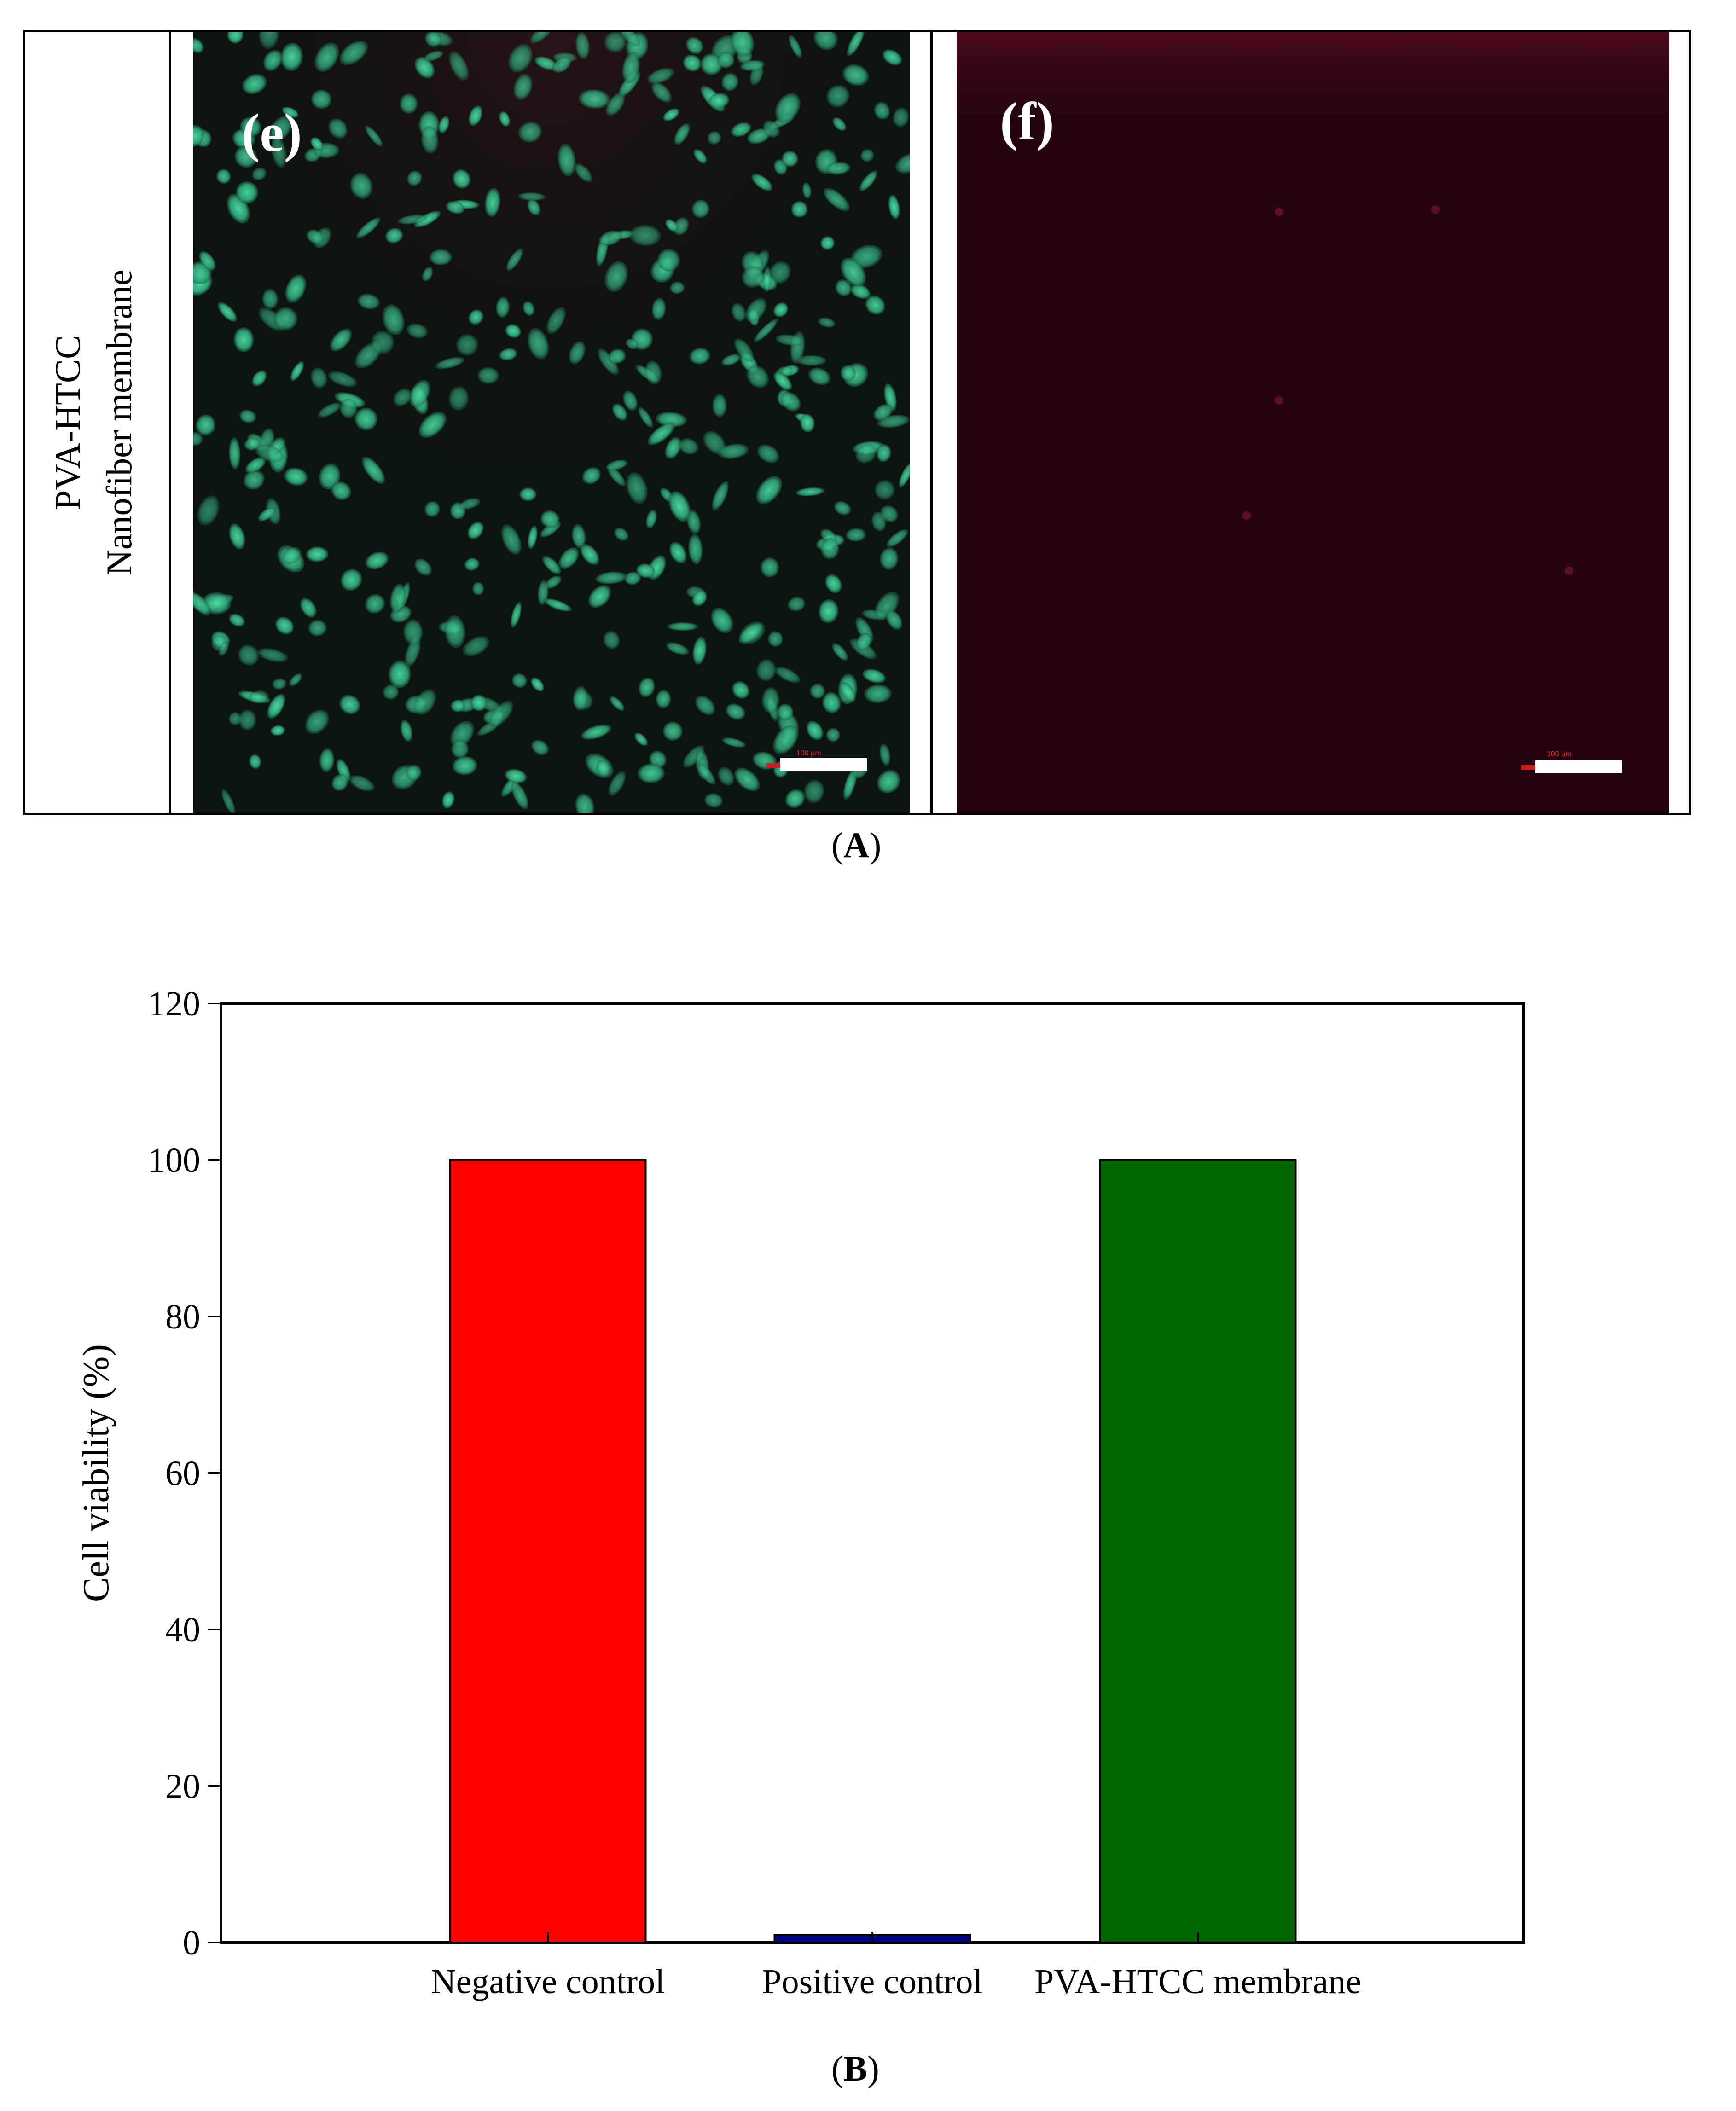 The width and height of the screenshot is (1736, 2111). I want to click on scale-bar-f, so click(1578, 766).